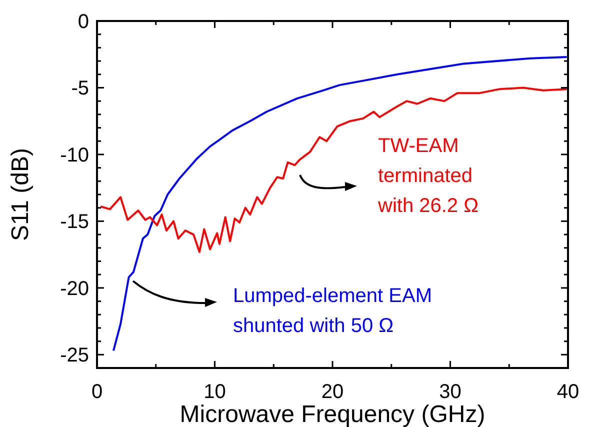  Describe the element at coordinates (74, 222) in the screenshot. I see `y-tick-label: -15` at that location.